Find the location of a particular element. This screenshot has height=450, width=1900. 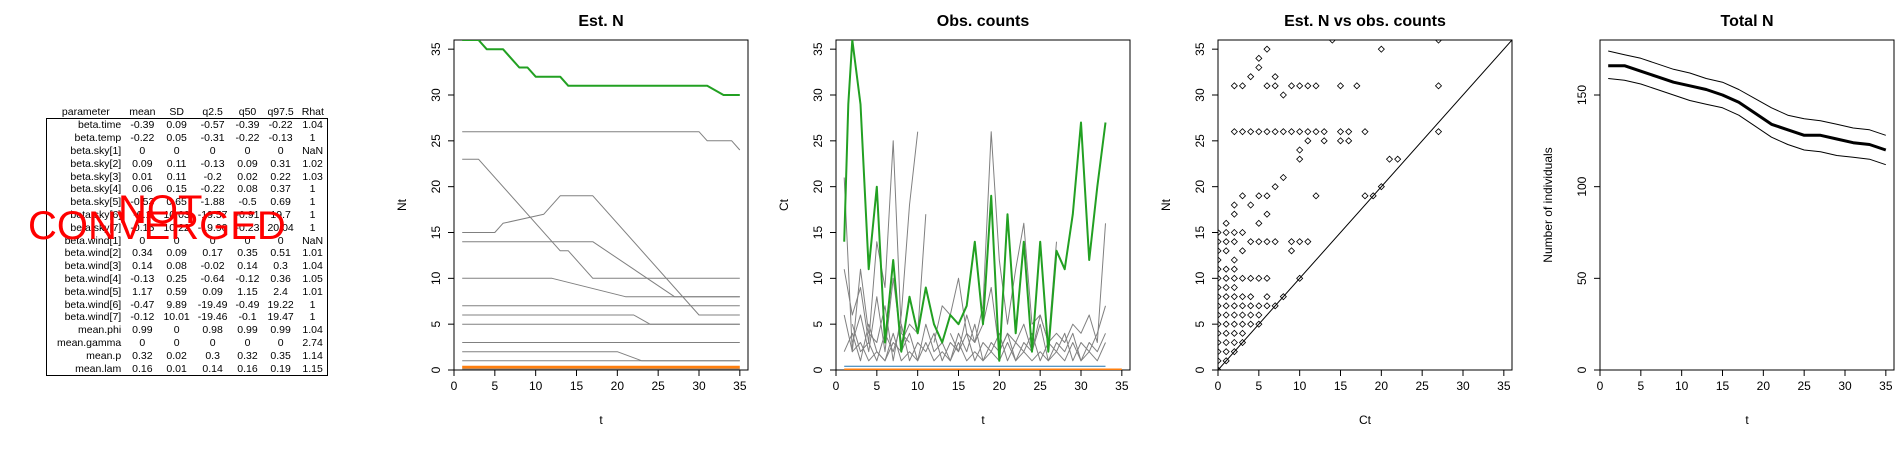

series-line-green is located at coordinates (975, 201).